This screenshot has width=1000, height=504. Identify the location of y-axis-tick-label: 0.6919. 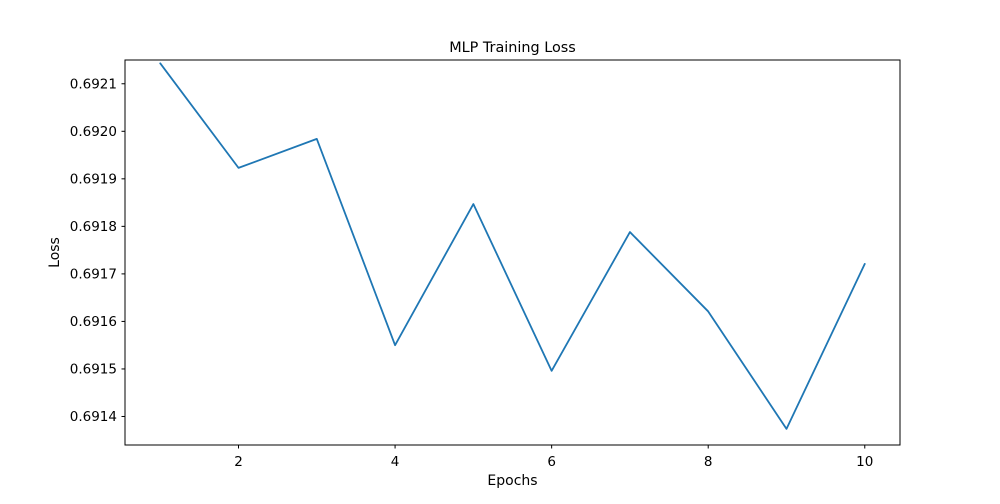
(93, 179).